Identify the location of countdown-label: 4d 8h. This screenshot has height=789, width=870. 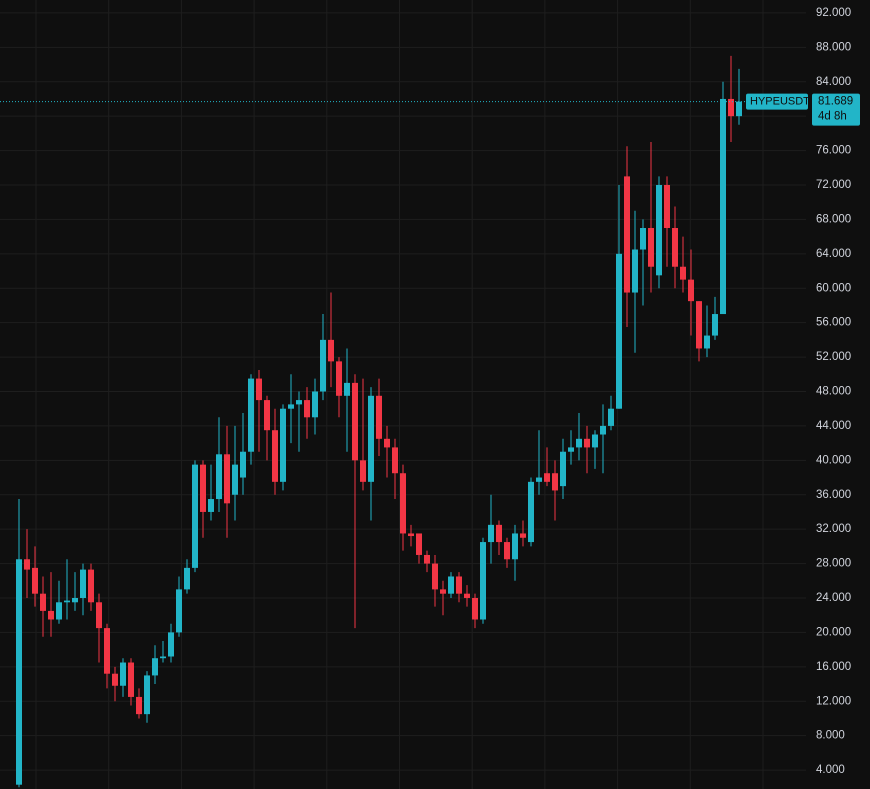
(832, 117).